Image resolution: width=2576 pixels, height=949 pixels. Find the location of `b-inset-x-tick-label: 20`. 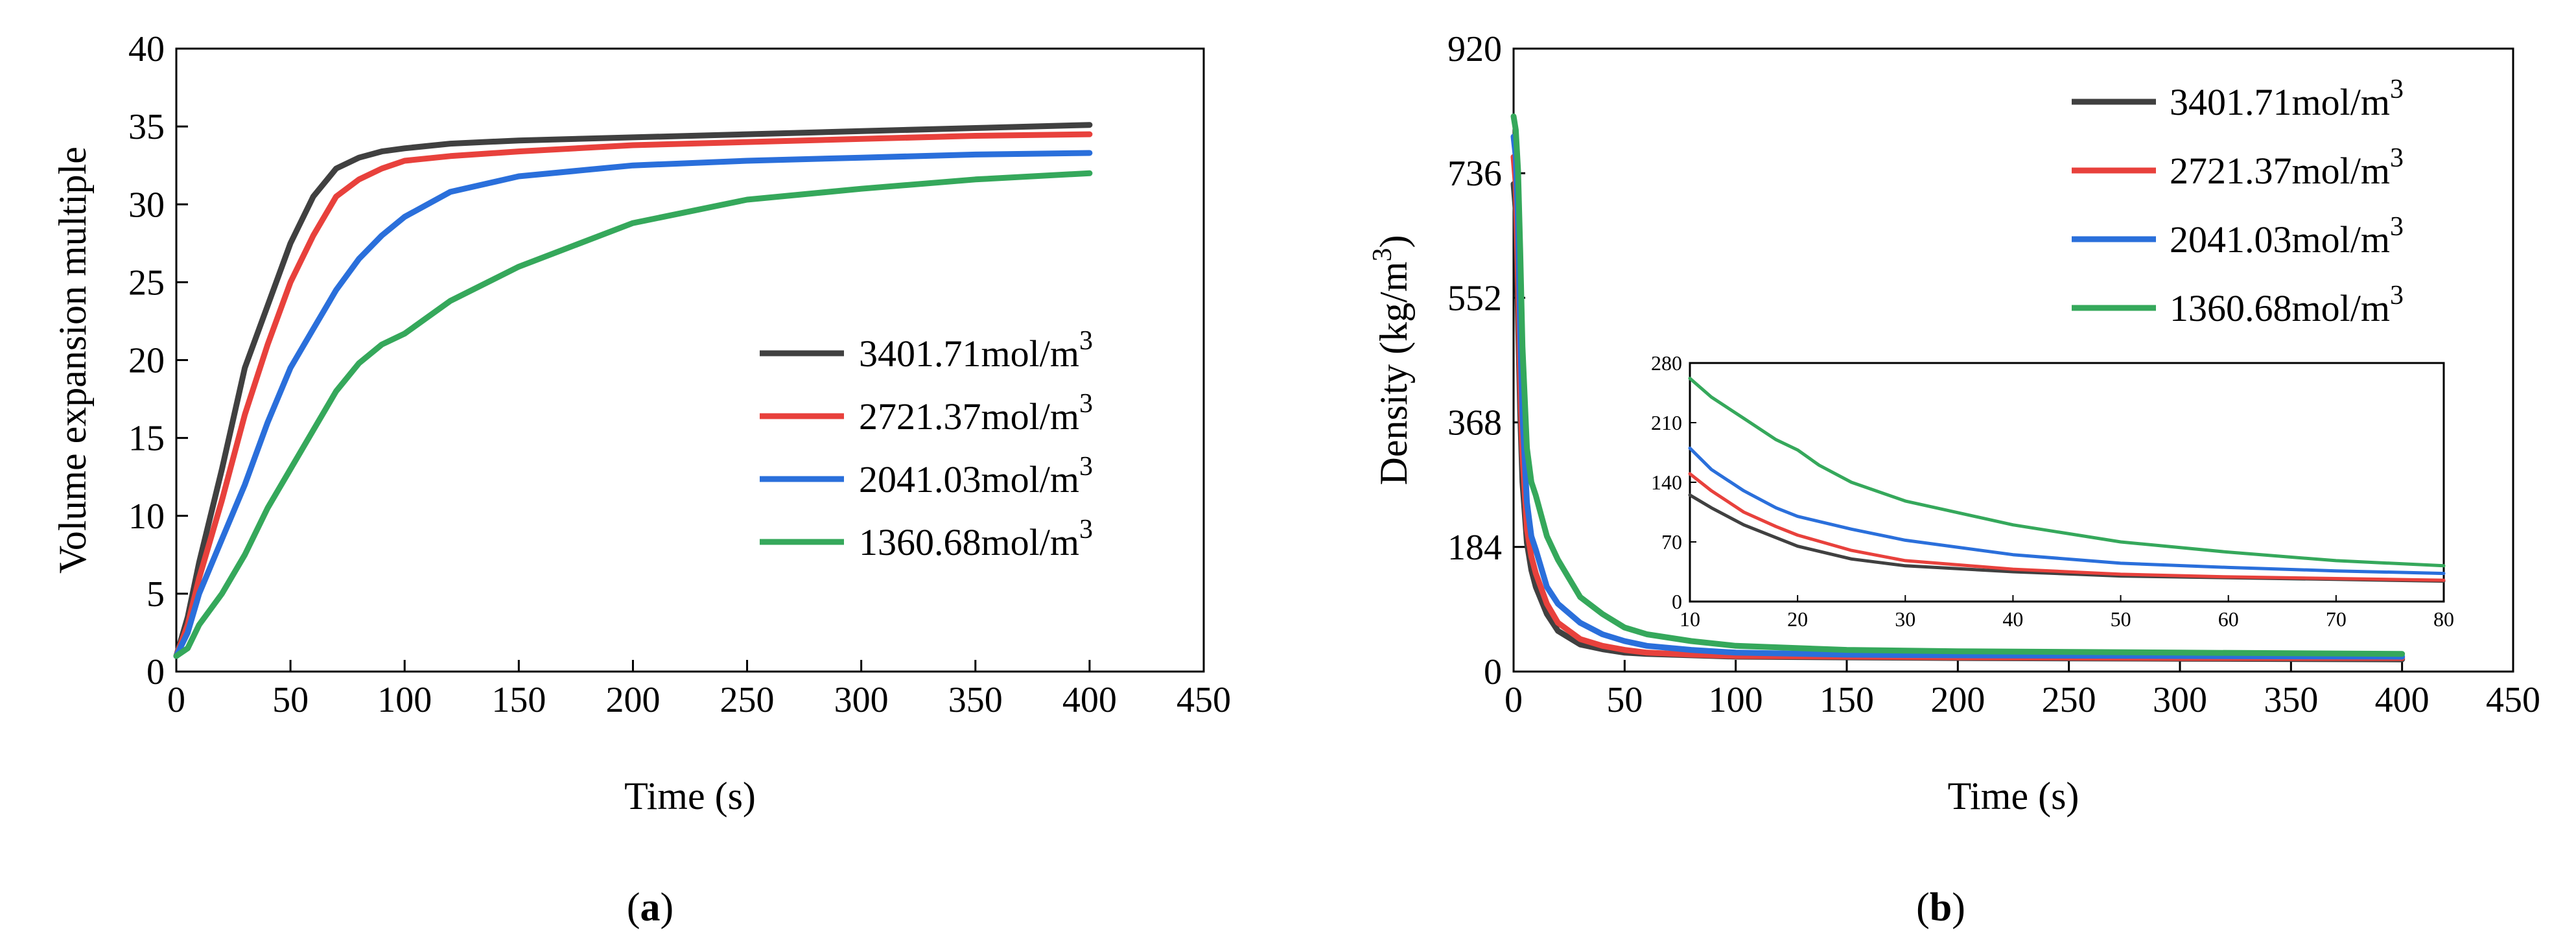

b-inset-x-tick-label: 20 is located at coordinates (1797, 619).